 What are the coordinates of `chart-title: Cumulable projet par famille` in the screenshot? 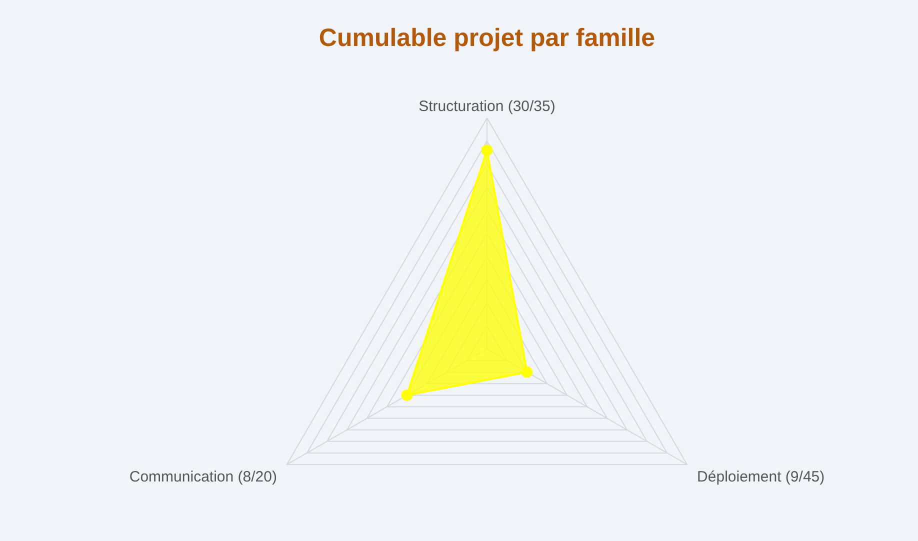 It's located at (487, 38).